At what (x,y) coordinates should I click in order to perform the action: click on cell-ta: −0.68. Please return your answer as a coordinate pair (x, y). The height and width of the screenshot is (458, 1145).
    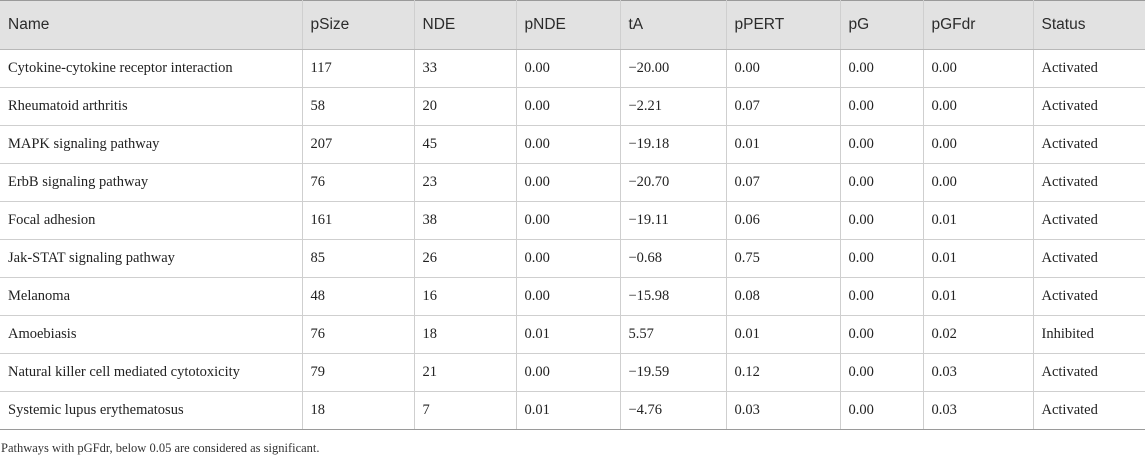
    Looking at the image, I should click on (673, 258).